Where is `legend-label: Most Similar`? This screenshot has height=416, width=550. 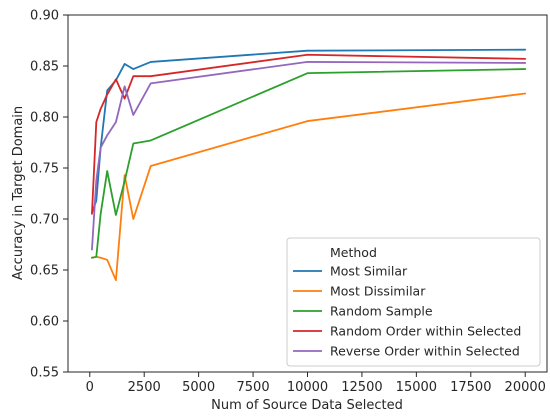
legend-label: Most Similar is located at coordinates (369, 271).